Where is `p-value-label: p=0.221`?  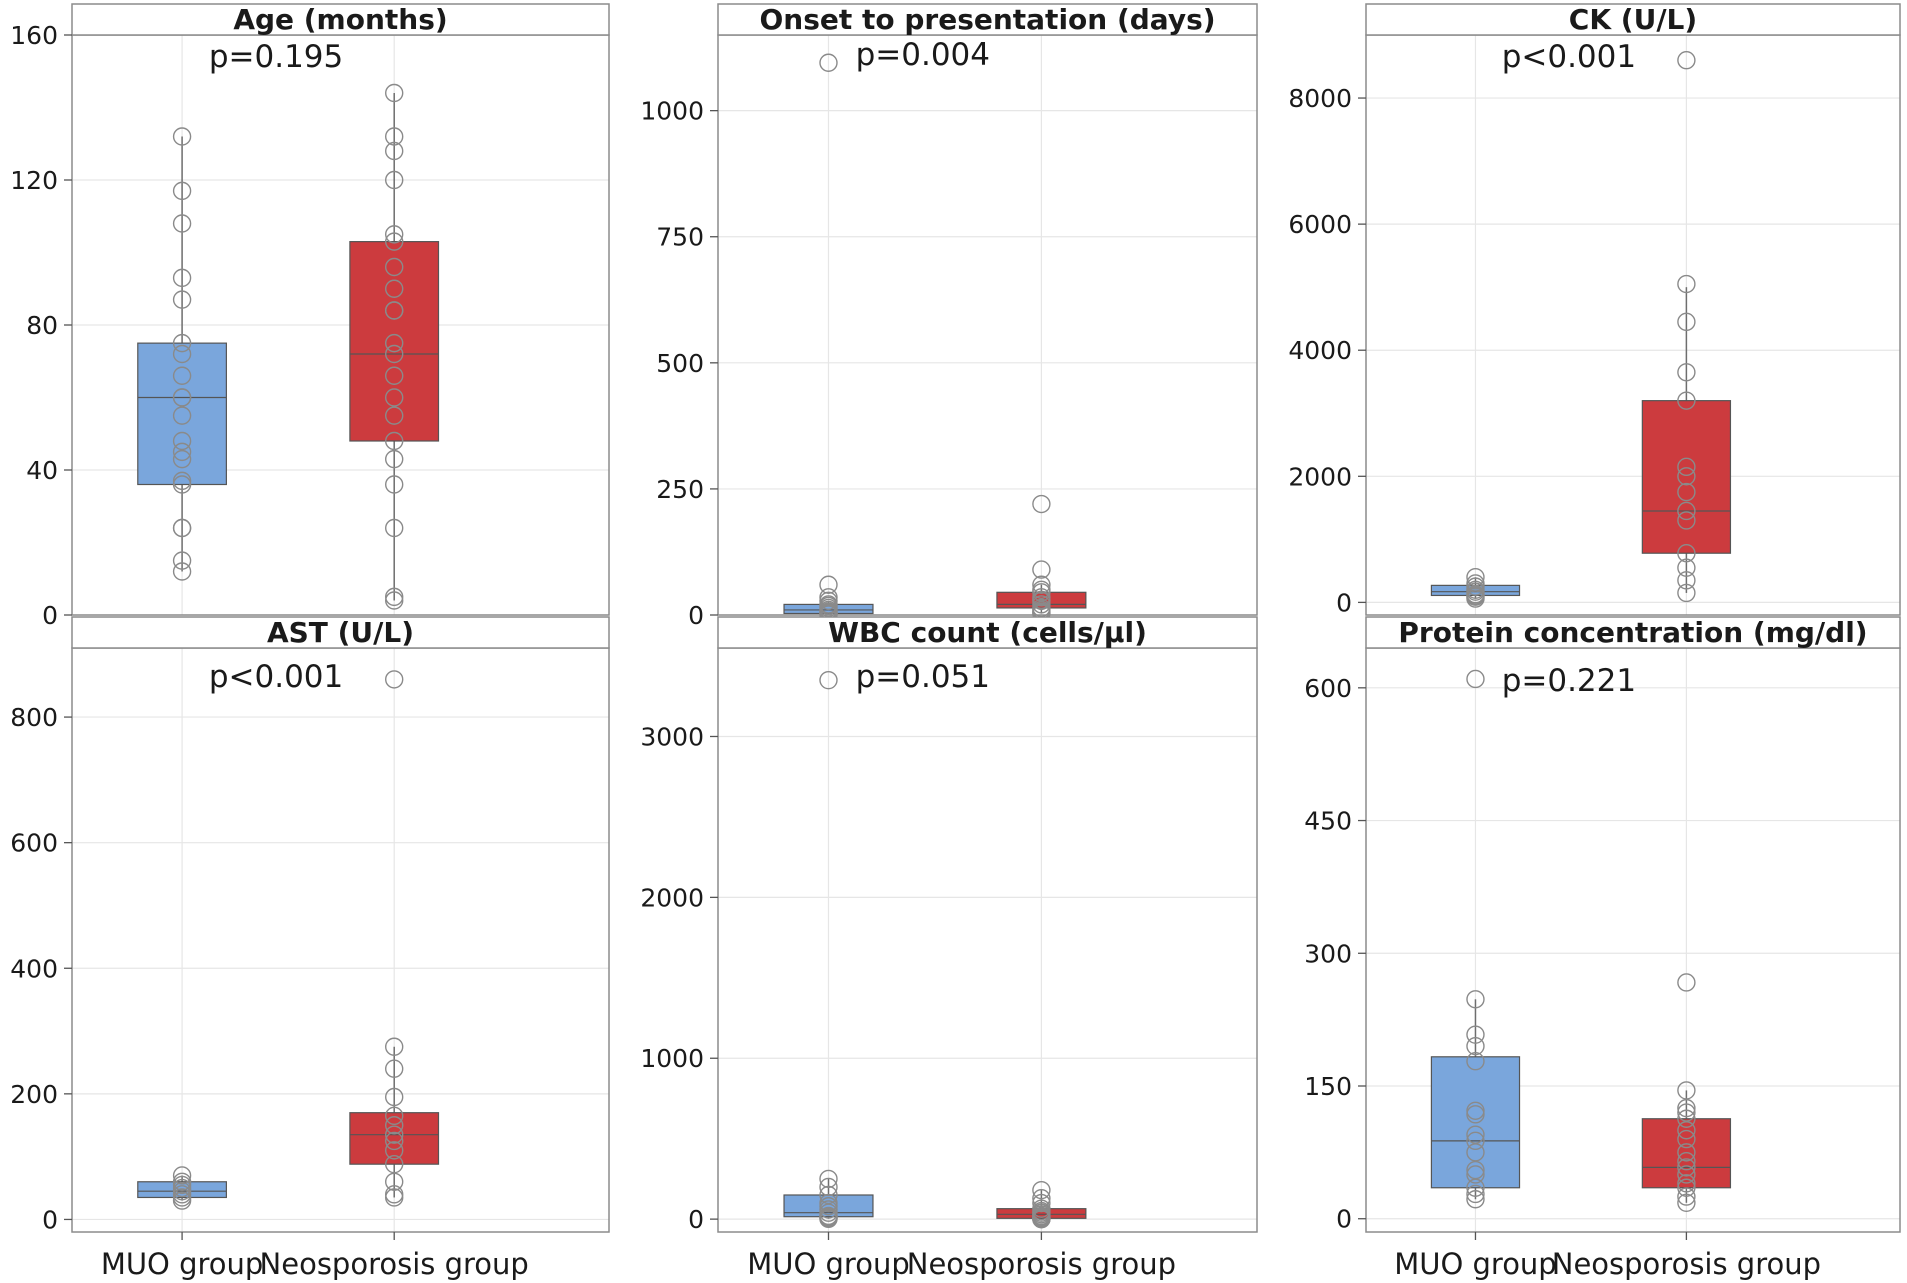
p-value-label: p=0.221 is located at coordinates (1569, 681).